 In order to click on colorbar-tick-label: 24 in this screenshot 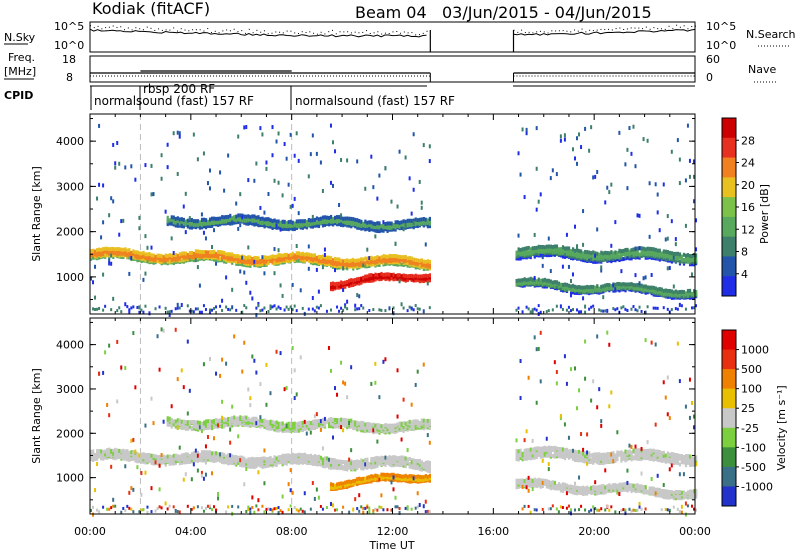, I will do `click(748, 163)`.